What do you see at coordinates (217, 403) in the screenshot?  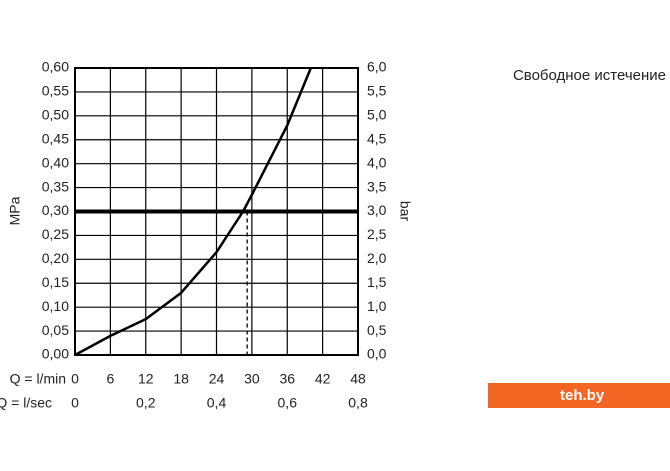 I see `x2-tick-label: 0,4` at bounding box center [217, 403].